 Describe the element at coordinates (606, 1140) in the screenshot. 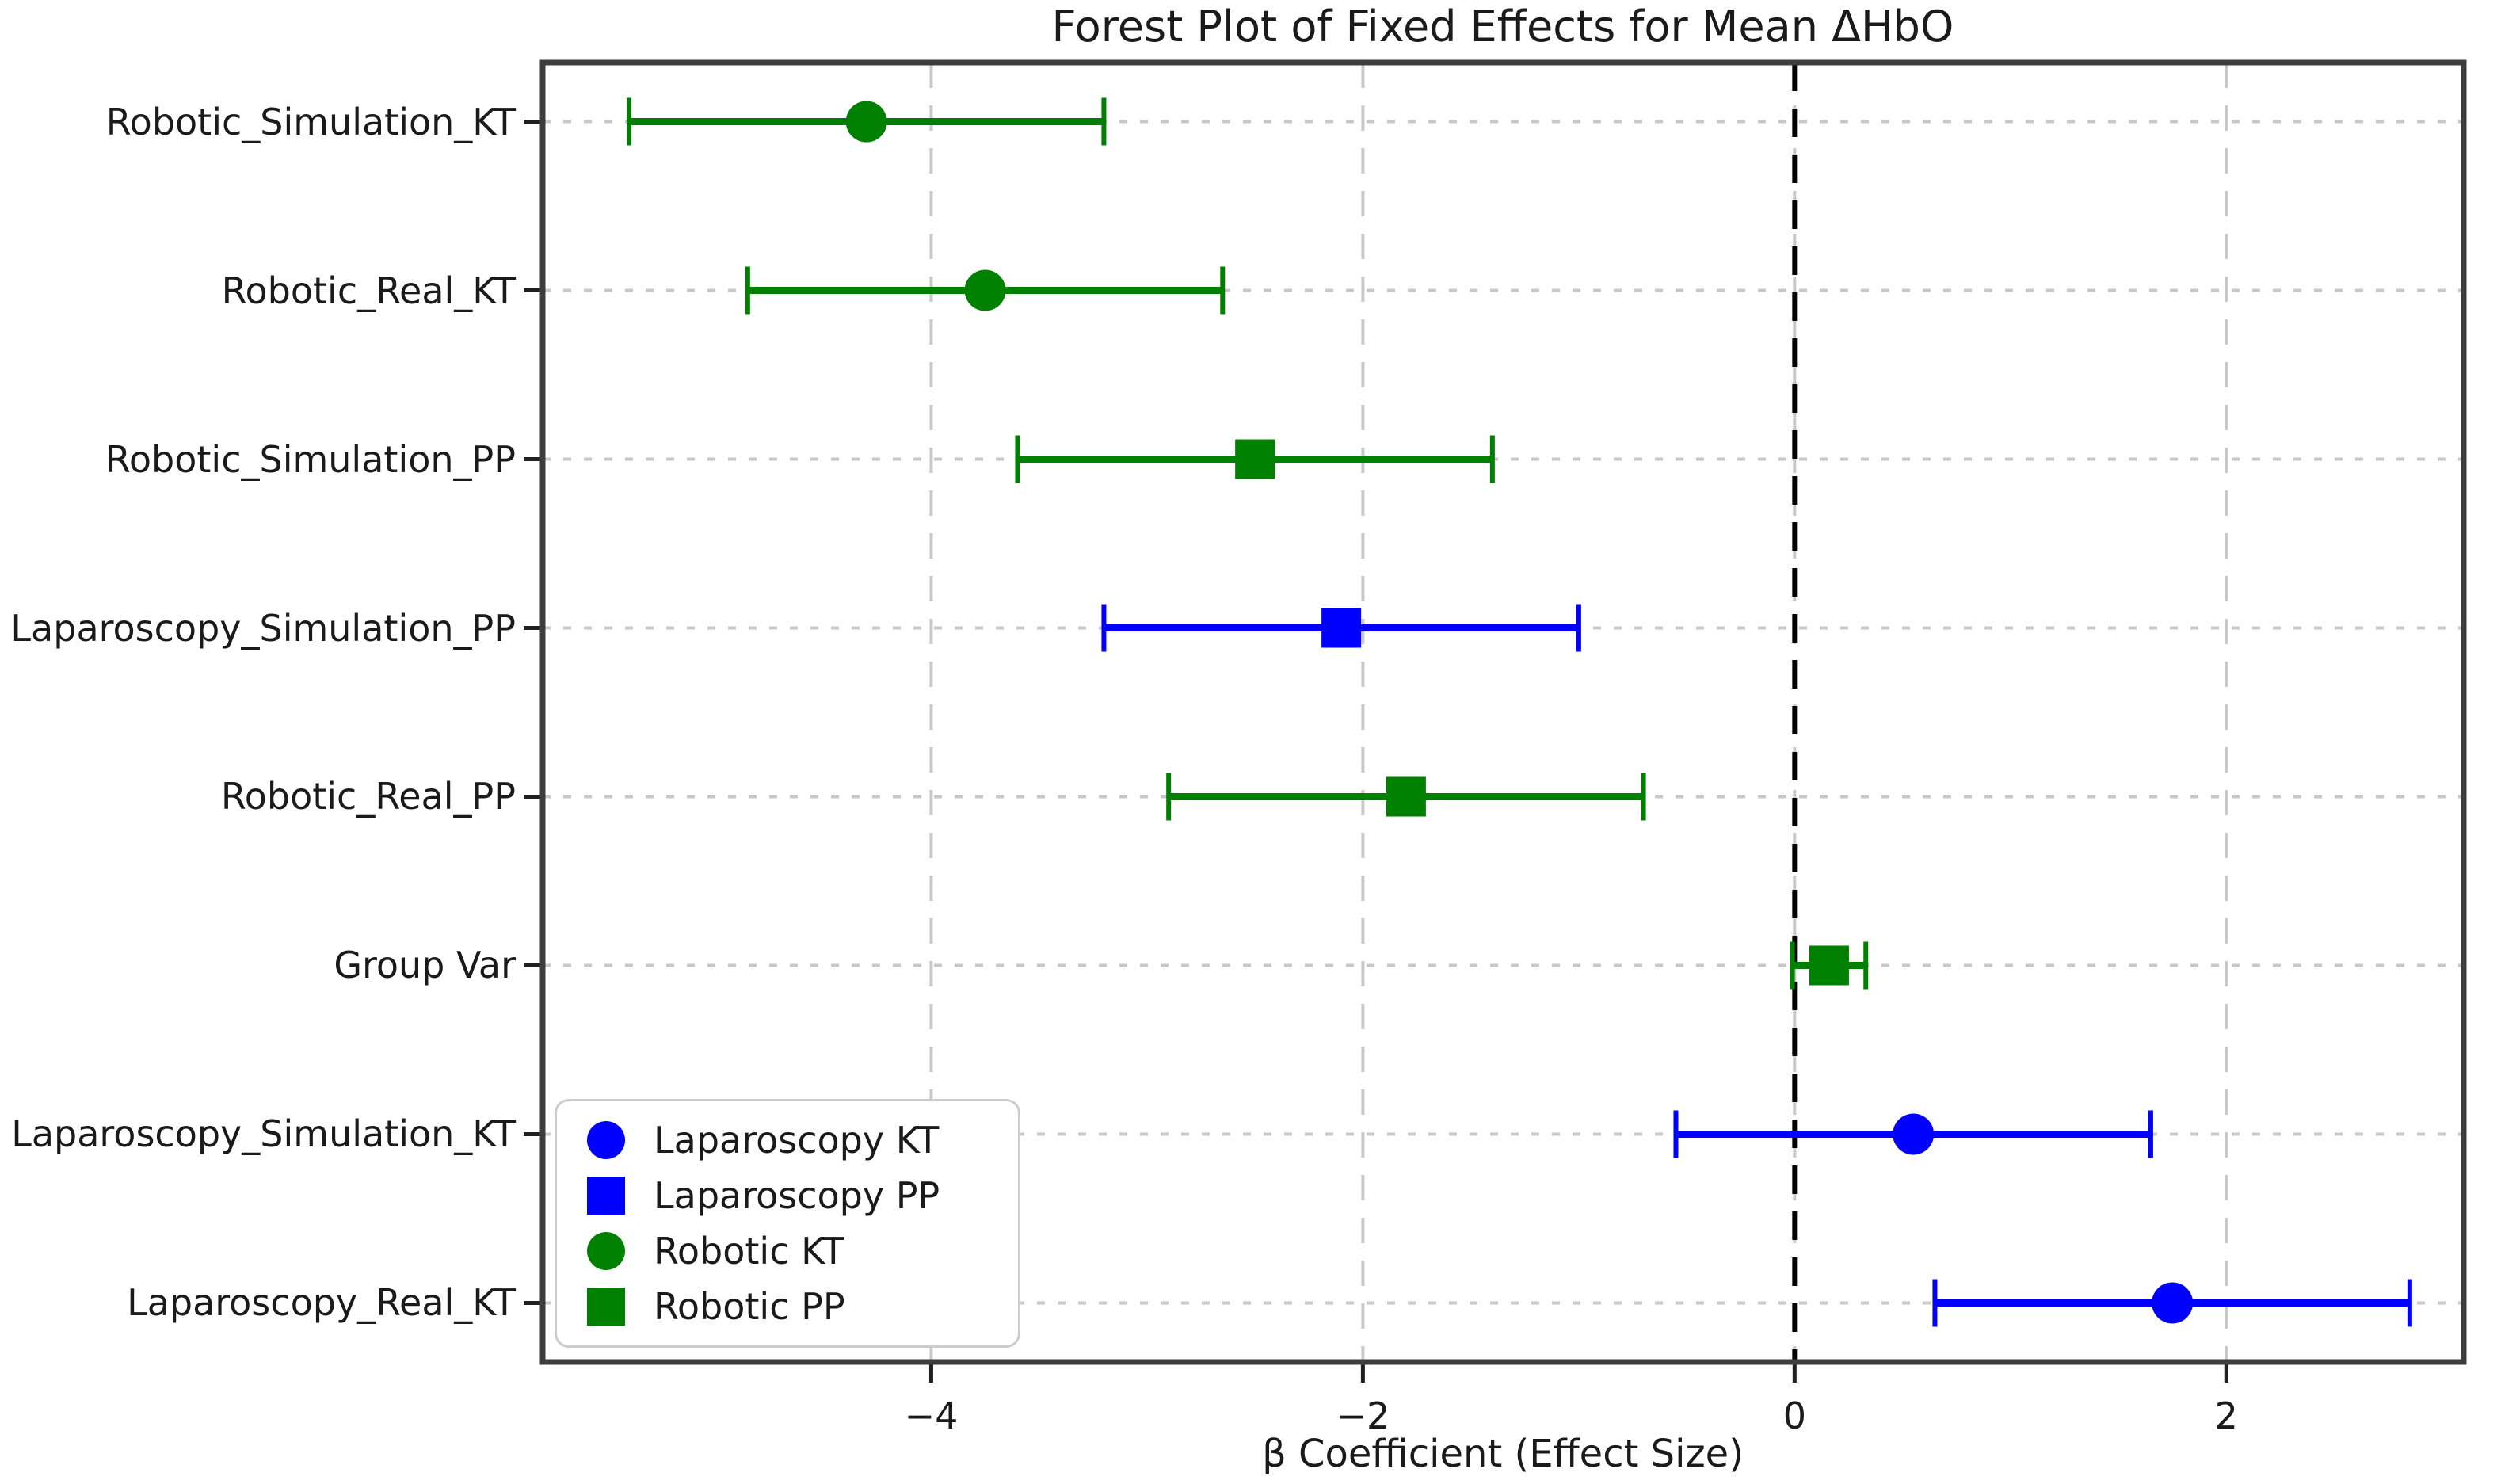

I see `legend-laparoscopy-kt-marker-icon` at that location.